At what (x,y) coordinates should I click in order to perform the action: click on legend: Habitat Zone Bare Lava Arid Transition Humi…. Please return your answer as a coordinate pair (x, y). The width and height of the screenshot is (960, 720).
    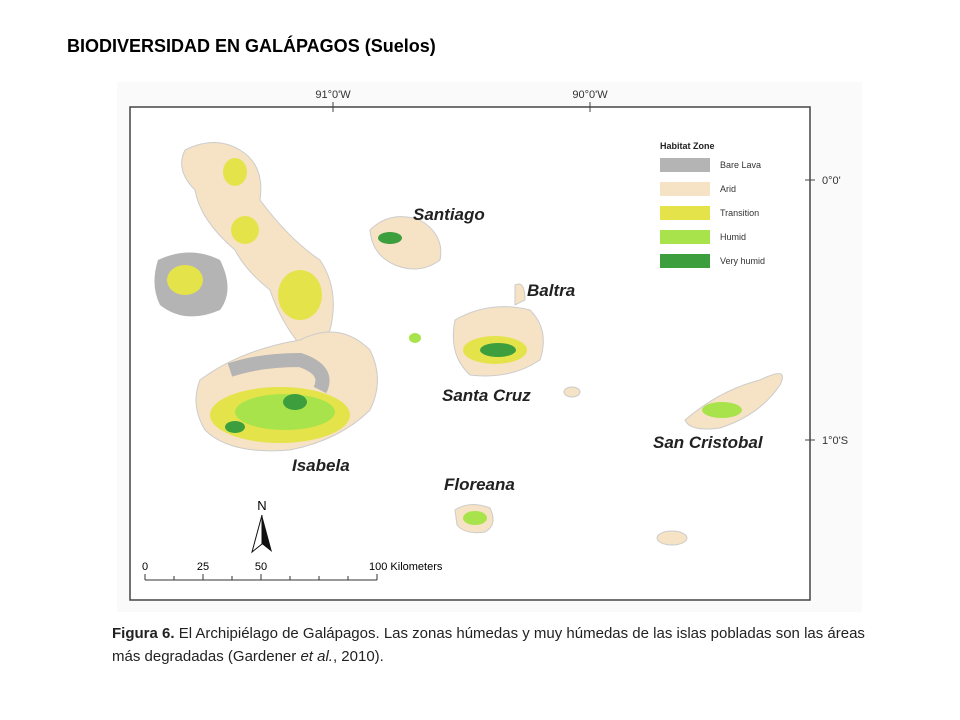
    Looking at the image, I should click on (712, 204).